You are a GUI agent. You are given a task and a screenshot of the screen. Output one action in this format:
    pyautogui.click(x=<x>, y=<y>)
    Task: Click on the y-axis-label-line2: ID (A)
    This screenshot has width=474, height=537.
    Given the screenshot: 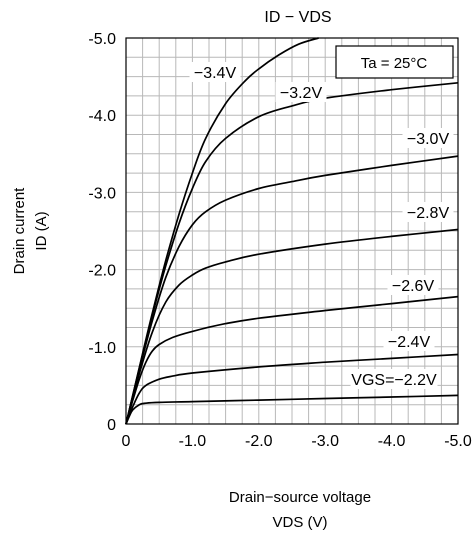 What is the action you would take?
    pyautogui.click(x=41, y=230)
    